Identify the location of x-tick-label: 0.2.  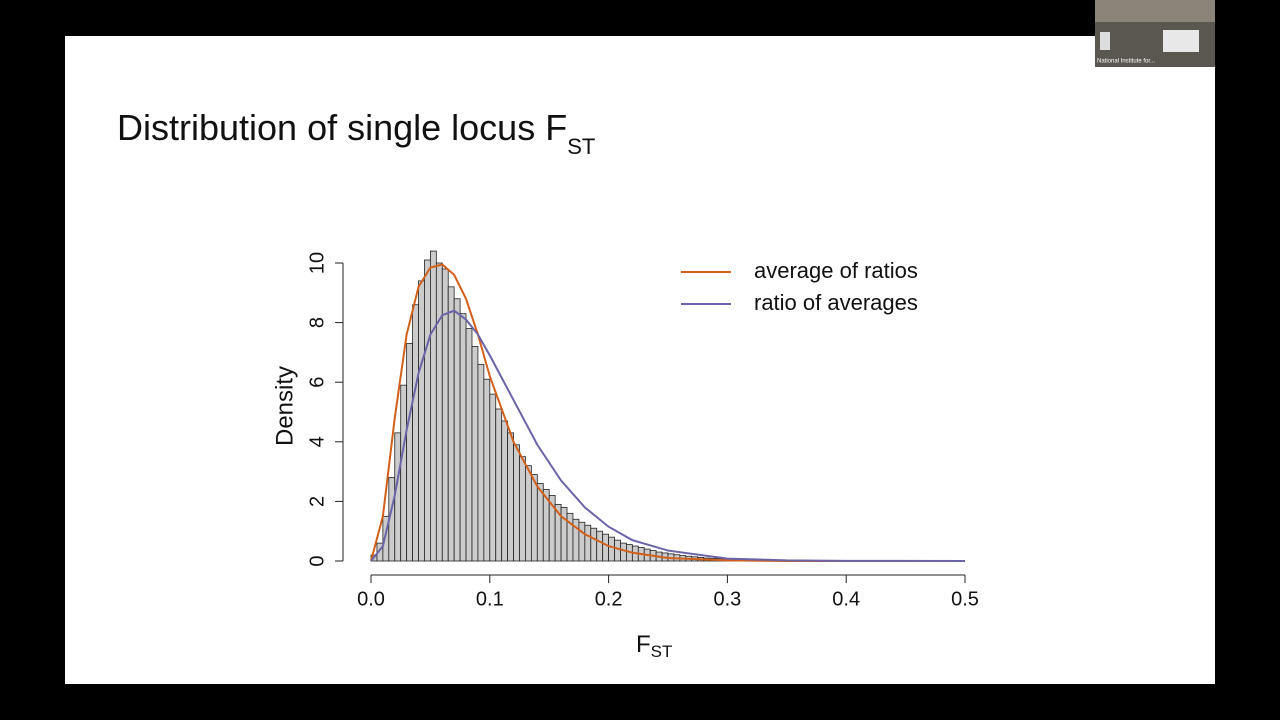
(609, 599).